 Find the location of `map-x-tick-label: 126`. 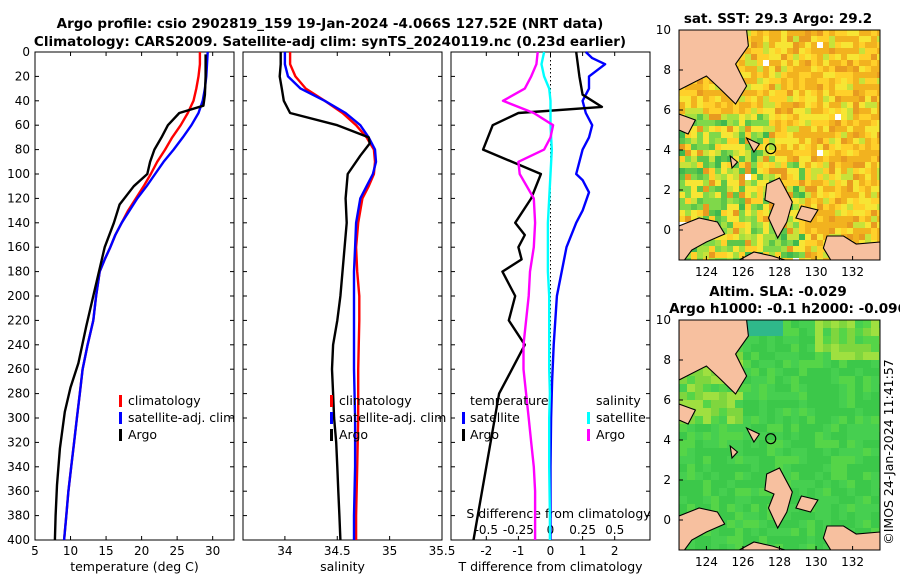

map-x-tick-label: 126 is located at coordinates (743, 272).